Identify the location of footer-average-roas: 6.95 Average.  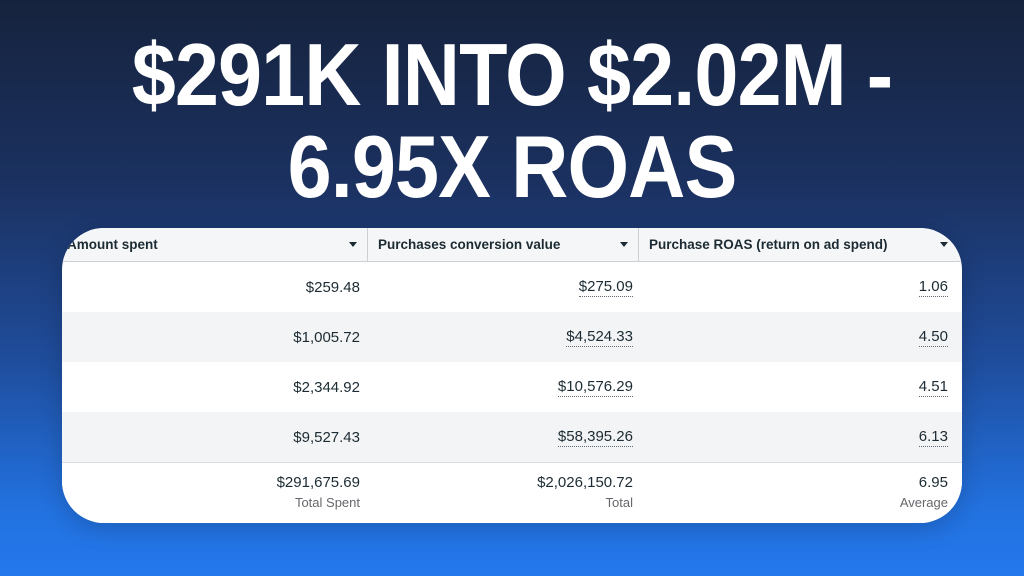
(800, 493).